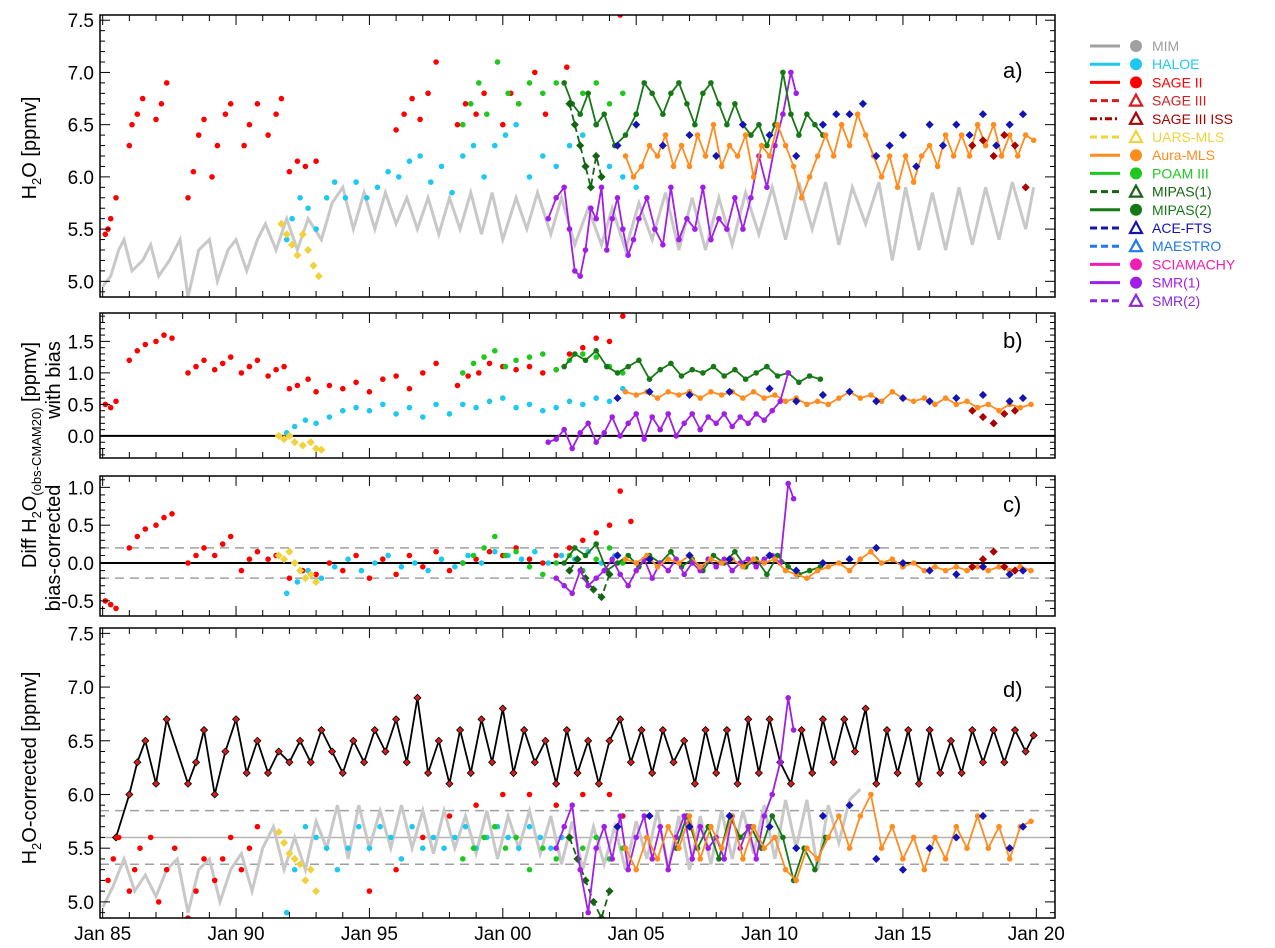 The image size is (1275, 948). I want to click on y-tick-label: 1.0, so click(81, 488).